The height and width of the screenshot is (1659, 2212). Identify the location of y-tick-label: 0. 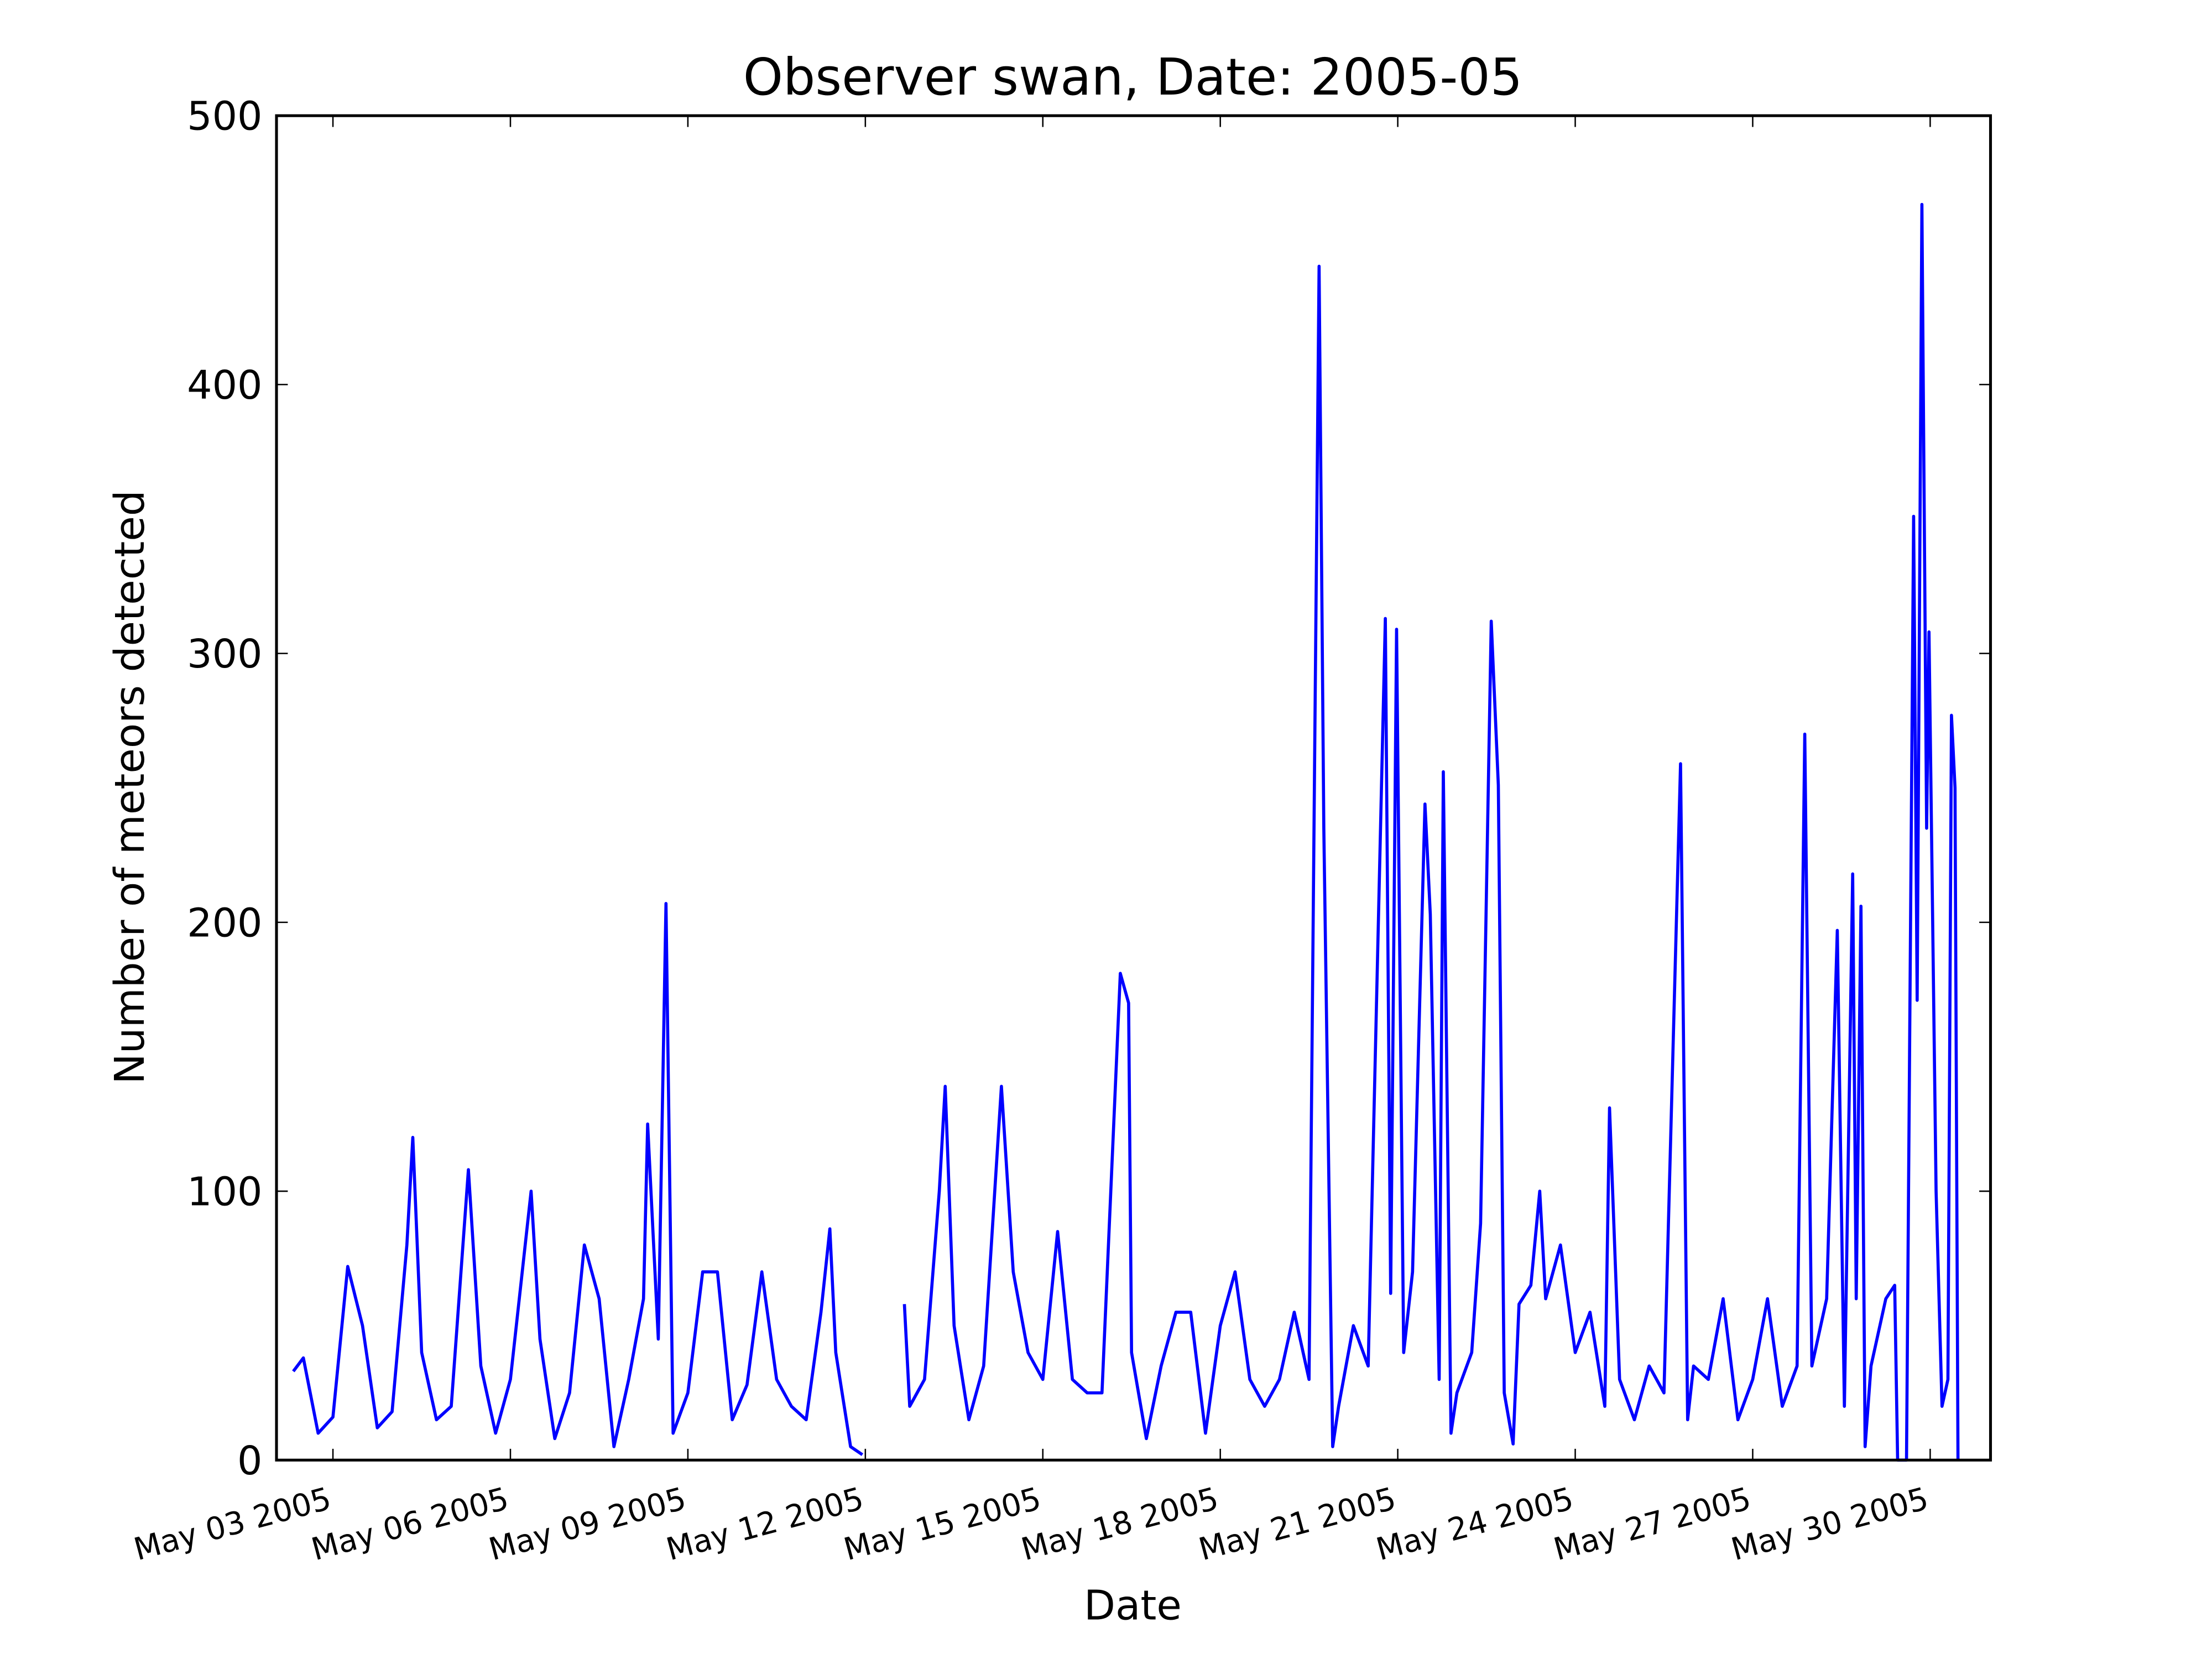
(250, 1461).